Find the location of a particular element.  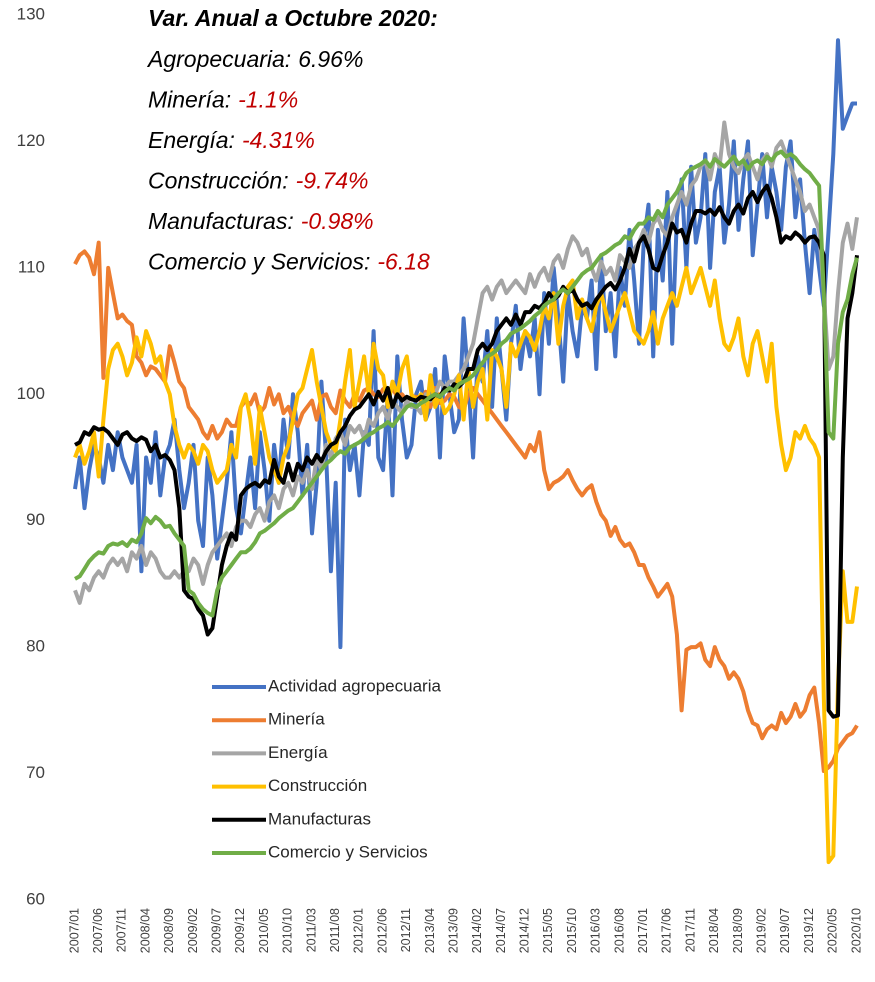

annotation-label: Energía: is located at coordinates (191, 140).